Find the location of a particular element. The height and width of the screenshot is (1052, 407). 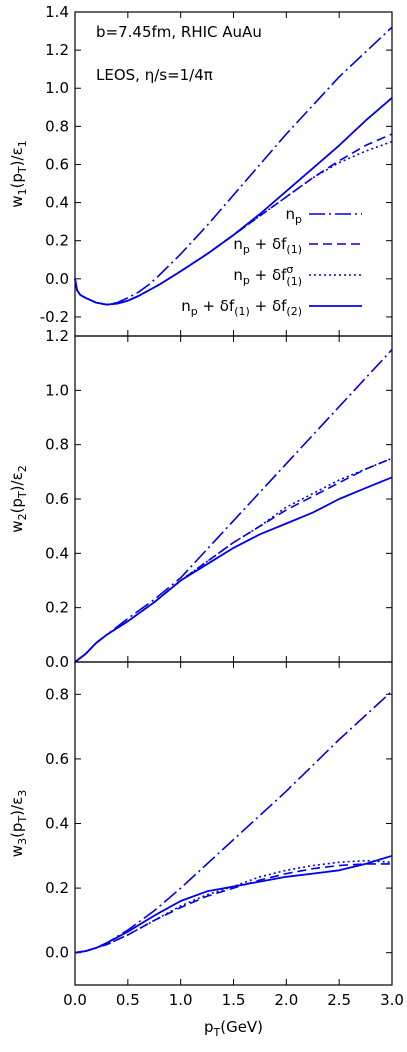

y-axis-label: w2(pT)/ε2 is located at coordinates (18, 498).